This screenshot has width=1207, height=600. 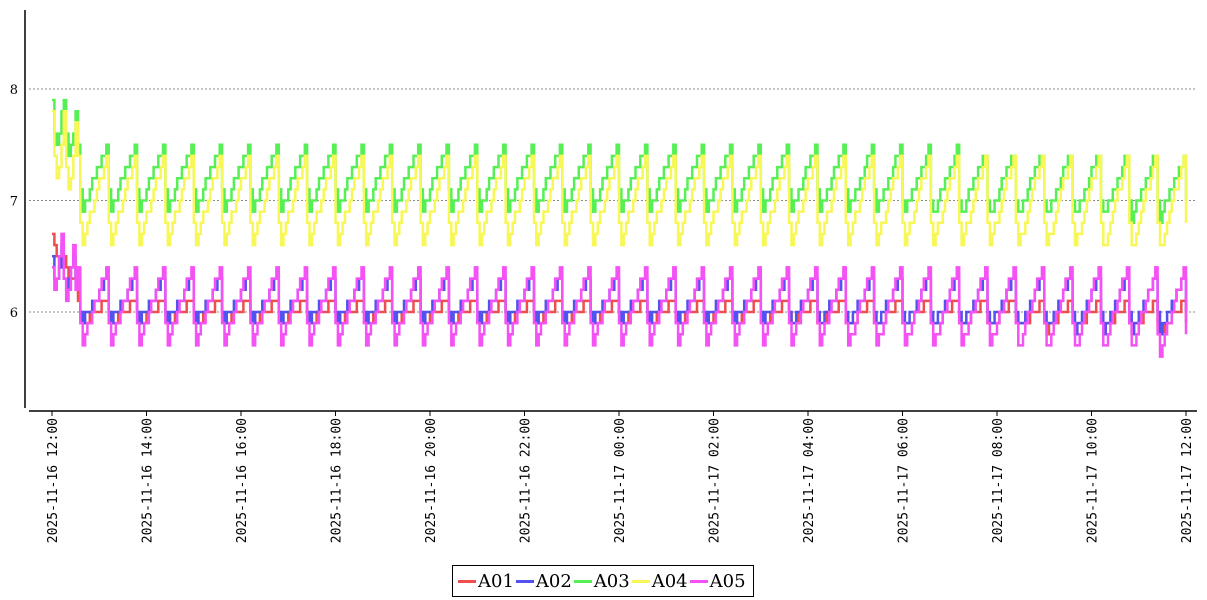 I want to click on x-tick-label: 2025-11-16 20:00, so click(x=431, y=480).